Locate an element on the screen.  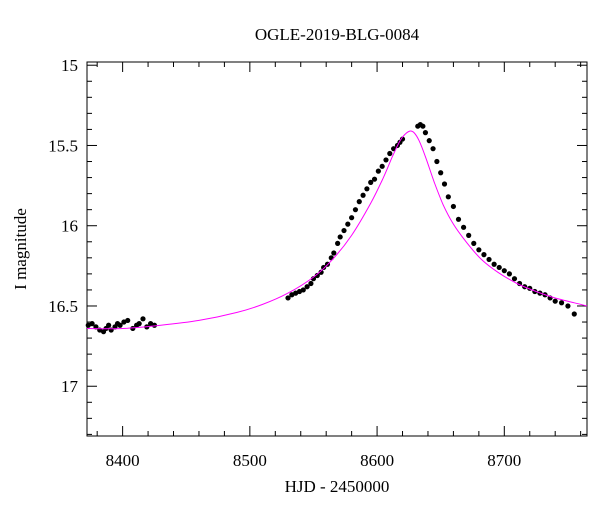
x-axis-label: HJD - 2450000 is located at coordinates (337, 486).